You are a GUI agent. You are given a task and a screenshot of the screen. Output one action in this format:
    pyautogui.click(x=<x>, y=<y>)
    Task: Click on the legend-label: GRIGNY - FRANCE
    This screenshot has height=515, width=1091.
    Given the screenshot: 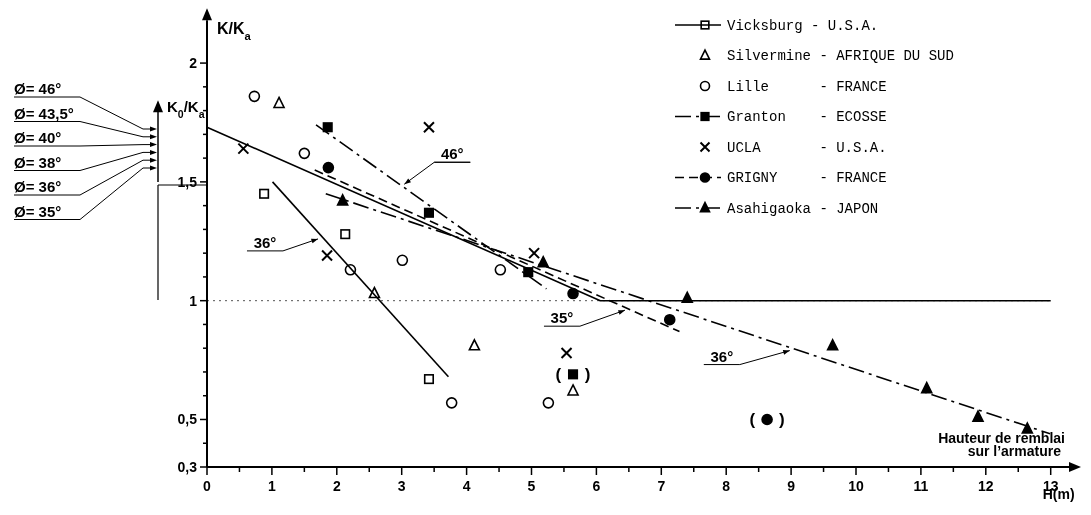 What is the action you would take?
    pyautogui.click(x=807, y=178)
    